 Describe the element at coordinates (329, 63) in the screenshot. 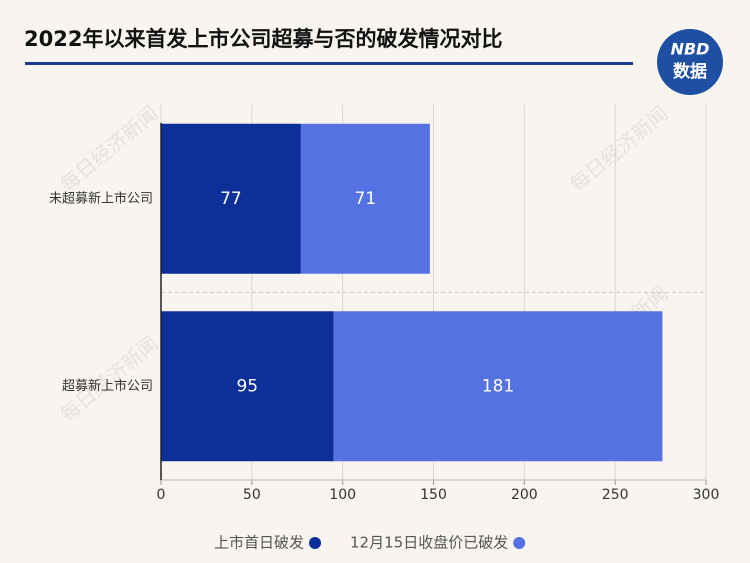

I see `title-underline` at that location.